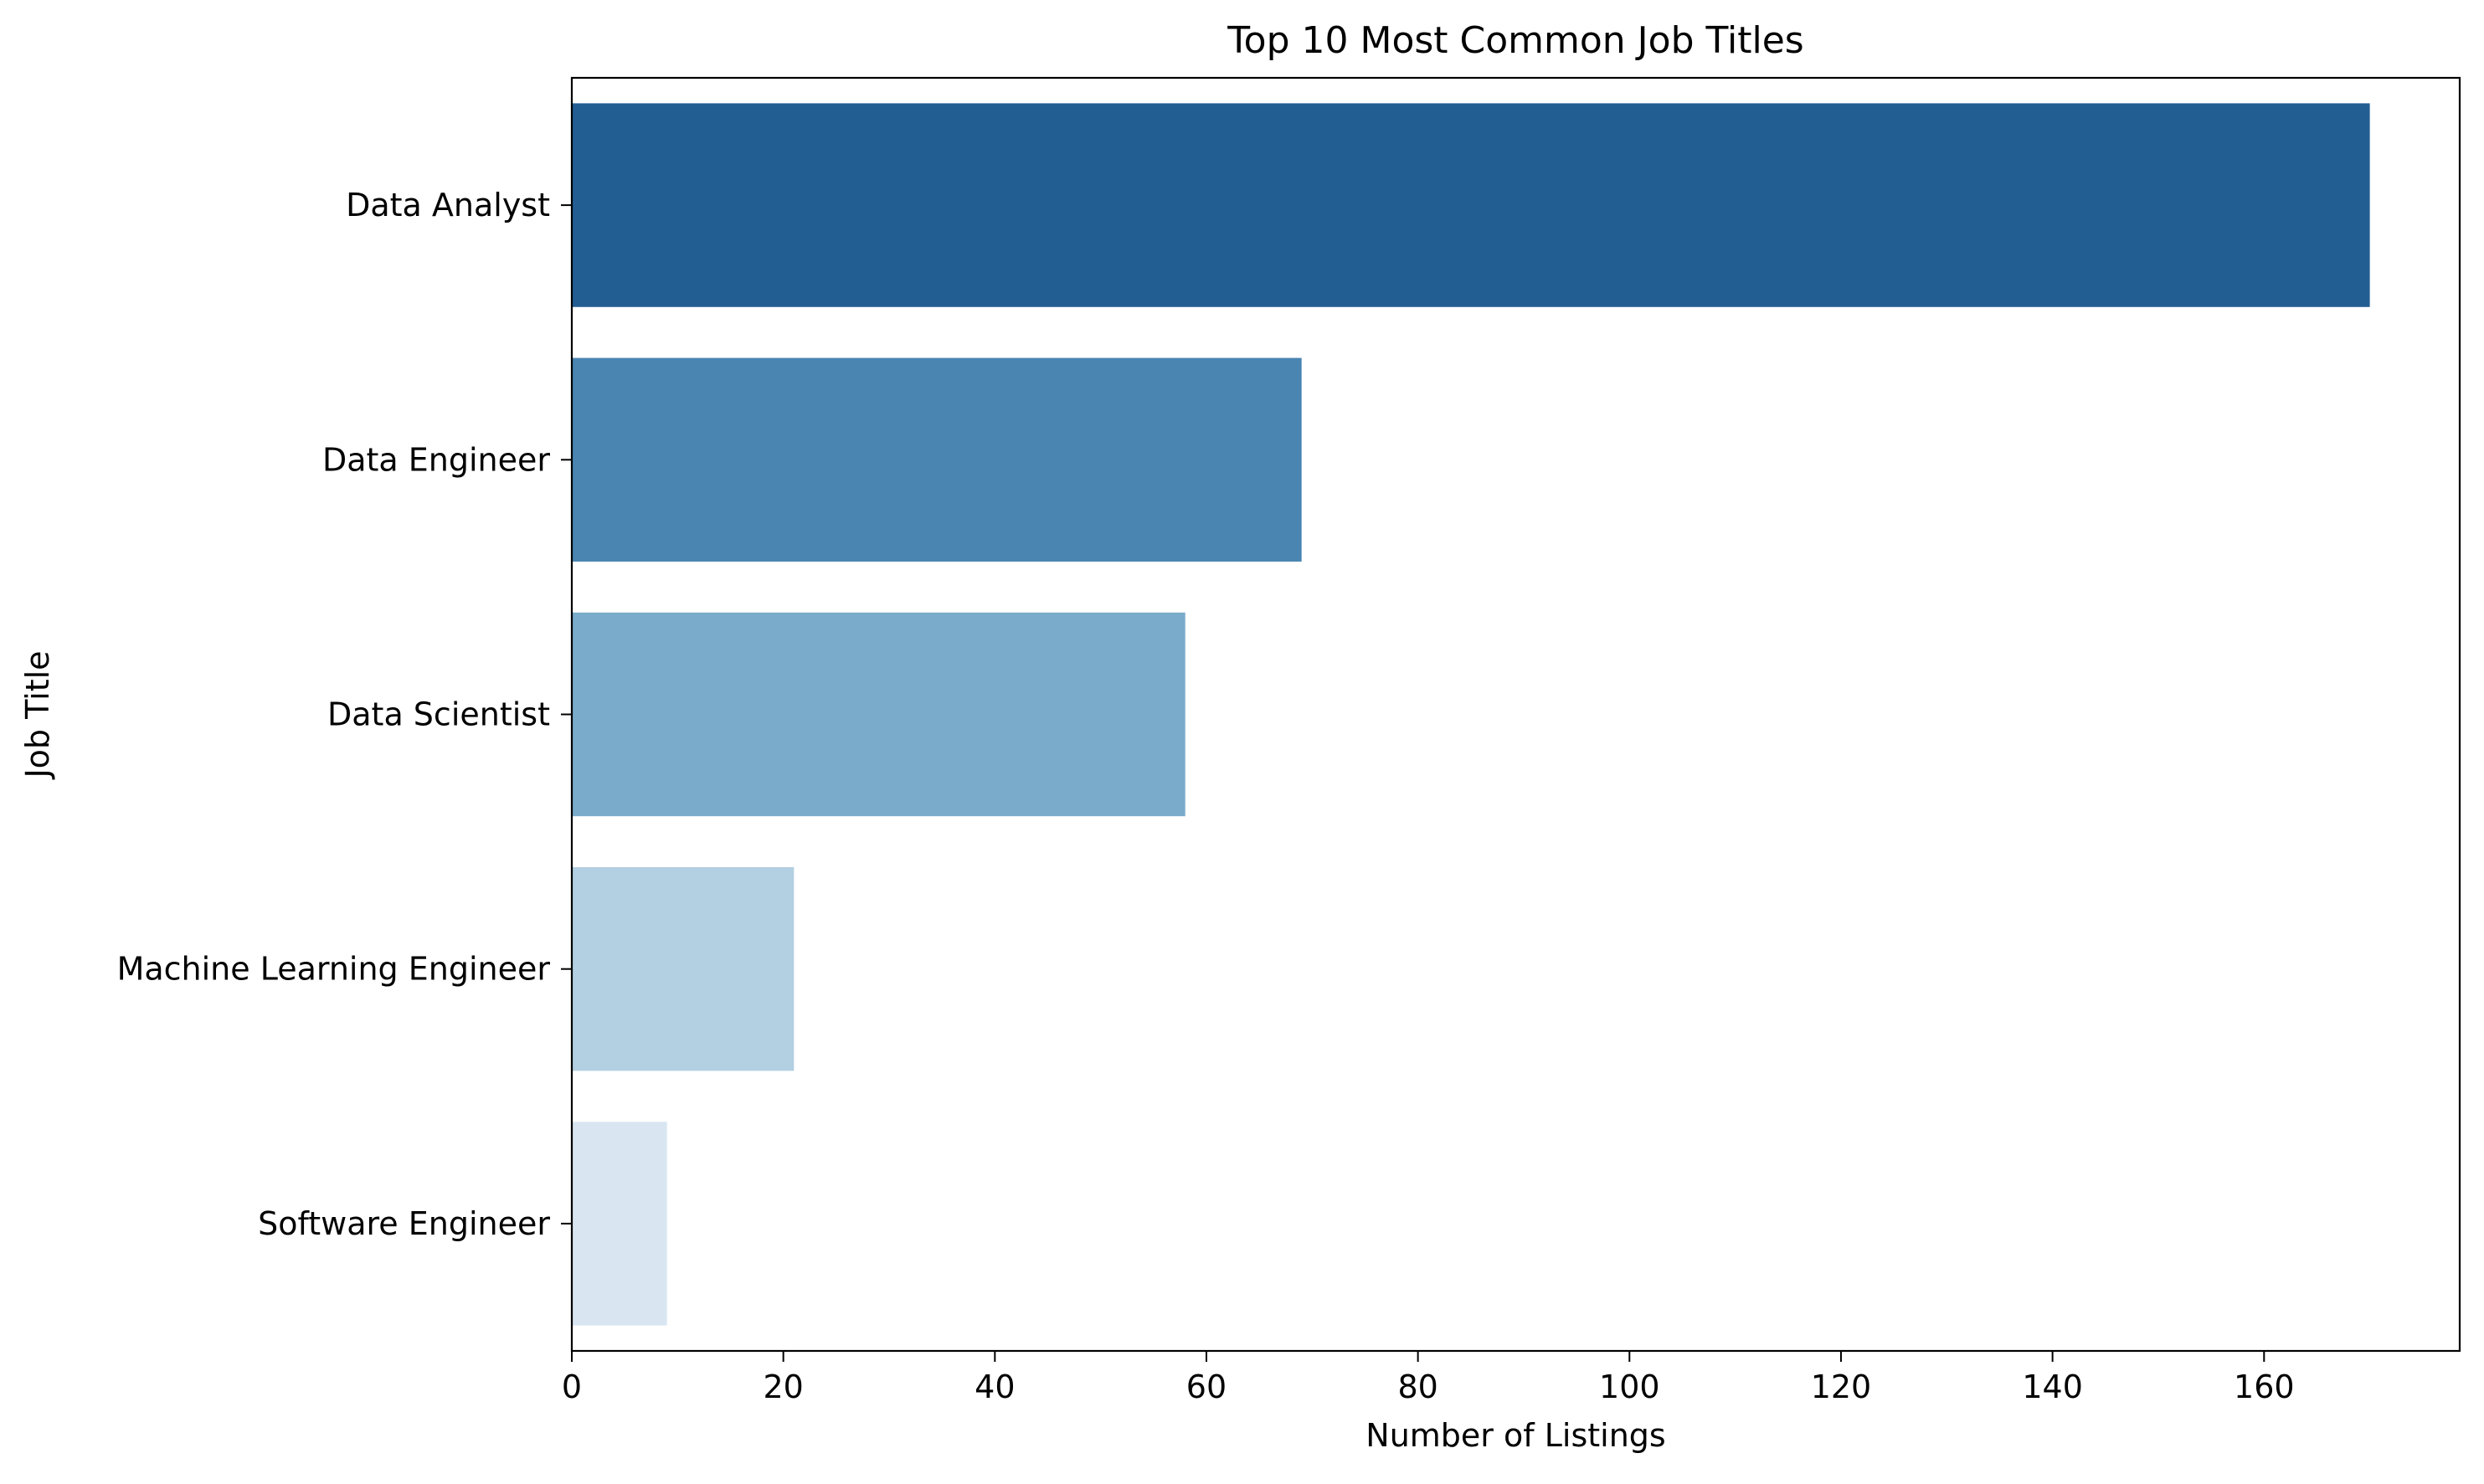 Image resolution: width=2484 pixels, height=1484 pixels. I want to click on chart-title: Top 10 Most Common Job Titles, so click(1515, 41).